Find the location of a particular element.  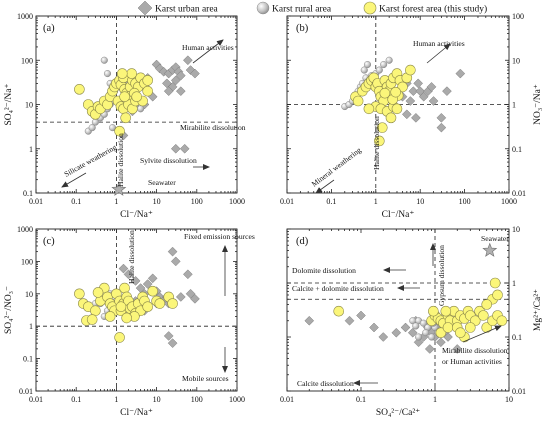

panel-d-arrow-mirabilite is located at coordinates (482, 334).